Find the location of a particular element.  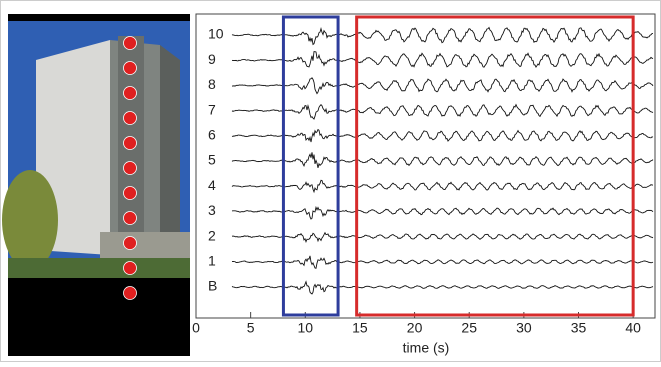

x-tick-label: 20 is located at coordinates (415, 328).